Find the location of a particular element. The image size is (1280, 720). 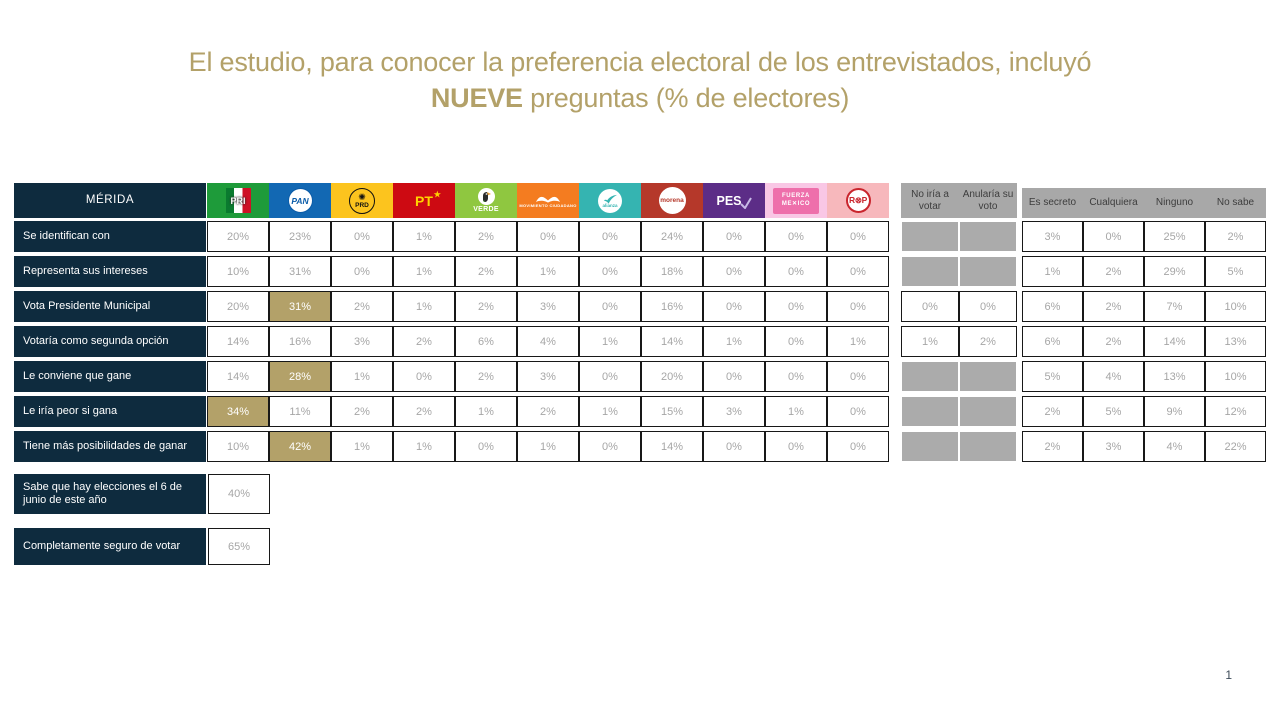

alianza-logo-icon: alianza is located at coordinates (610, 200).